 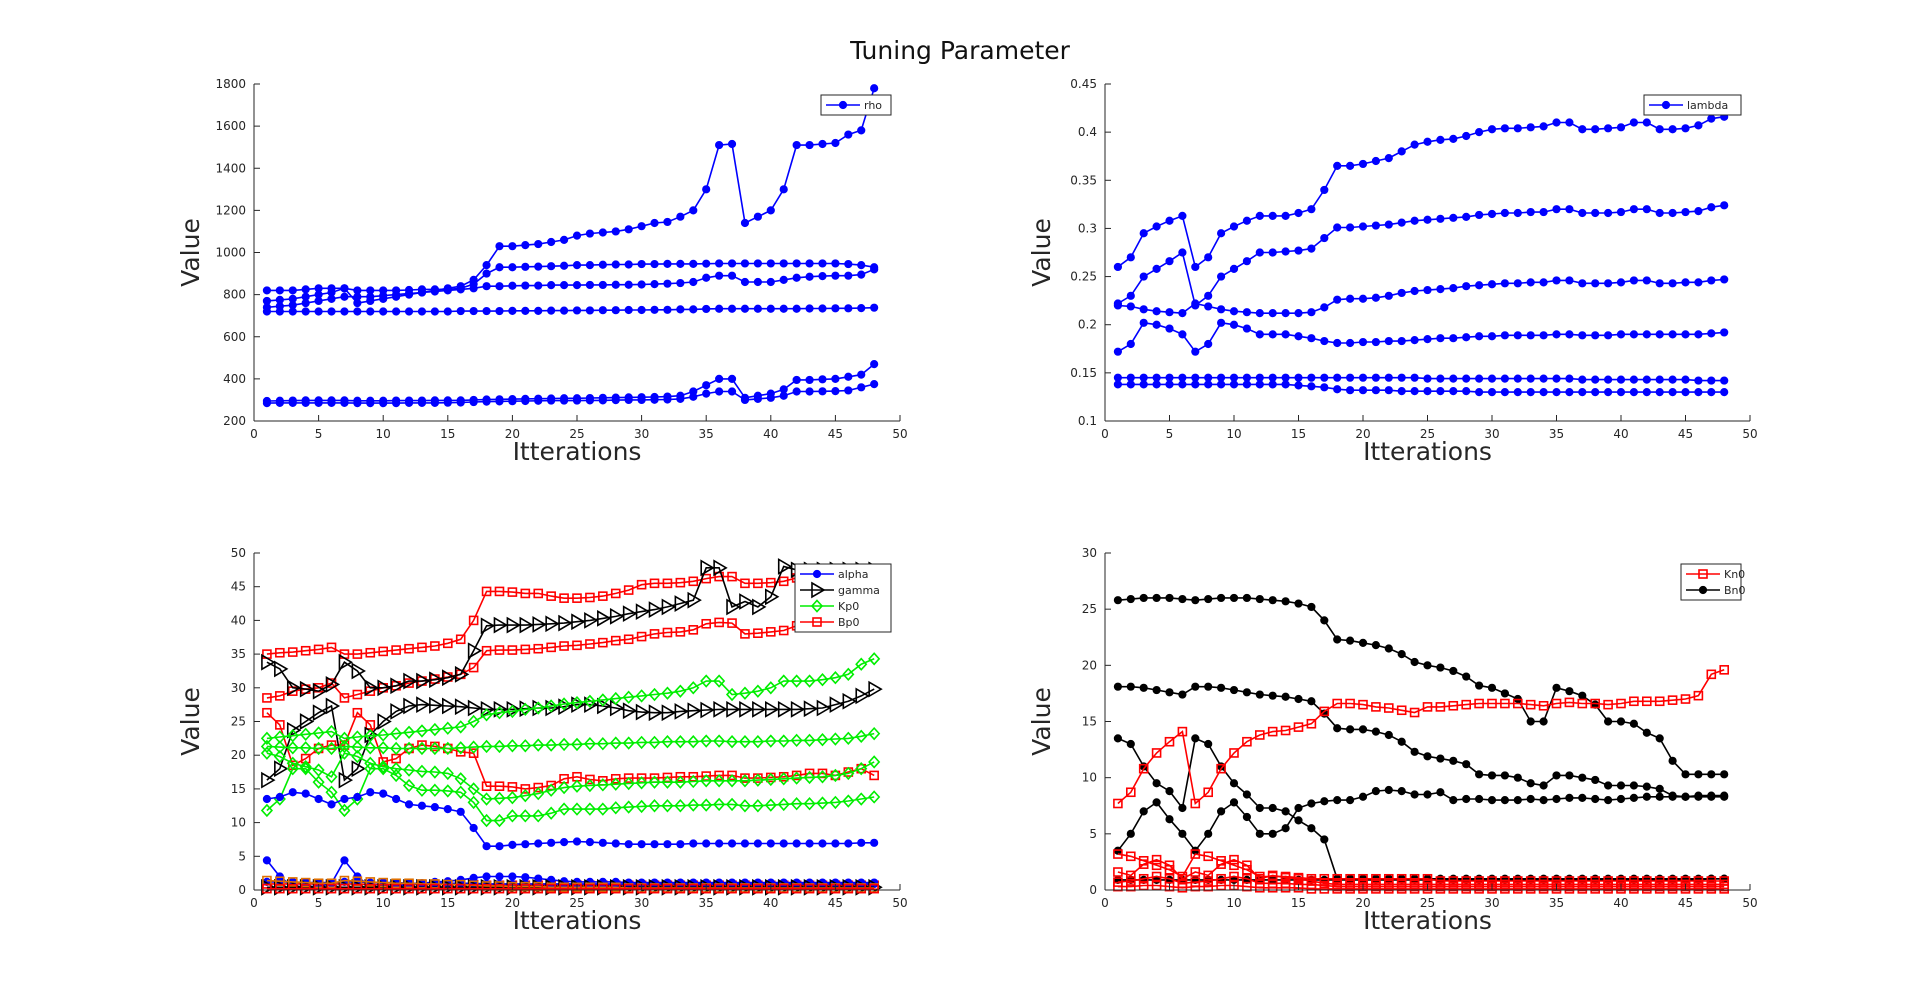 I want to click on y-tick-label: 800, so click(x=234, y=295).